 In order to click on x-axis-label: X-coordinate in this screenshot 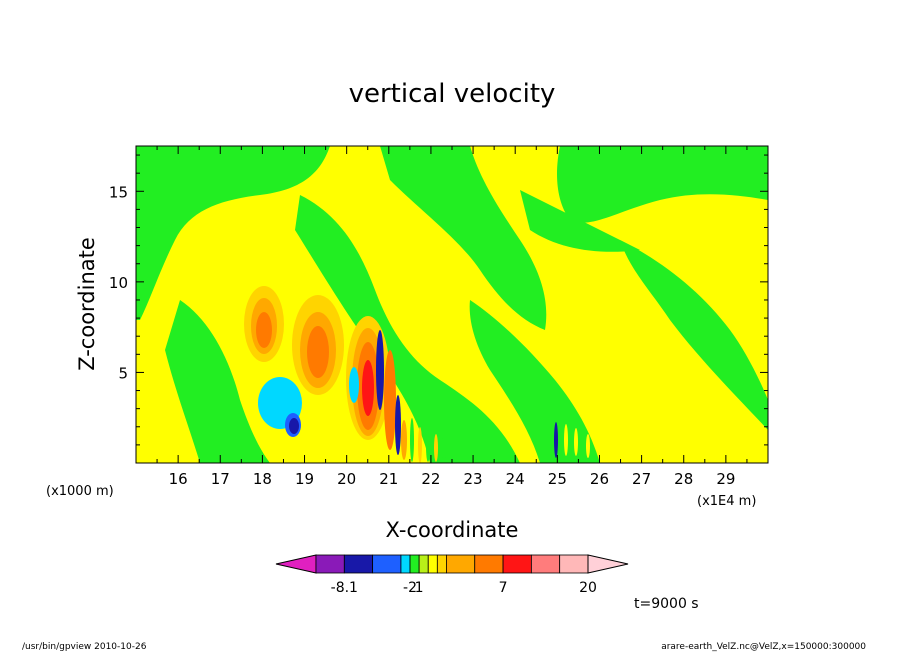, I will do `click(452, 530)`.